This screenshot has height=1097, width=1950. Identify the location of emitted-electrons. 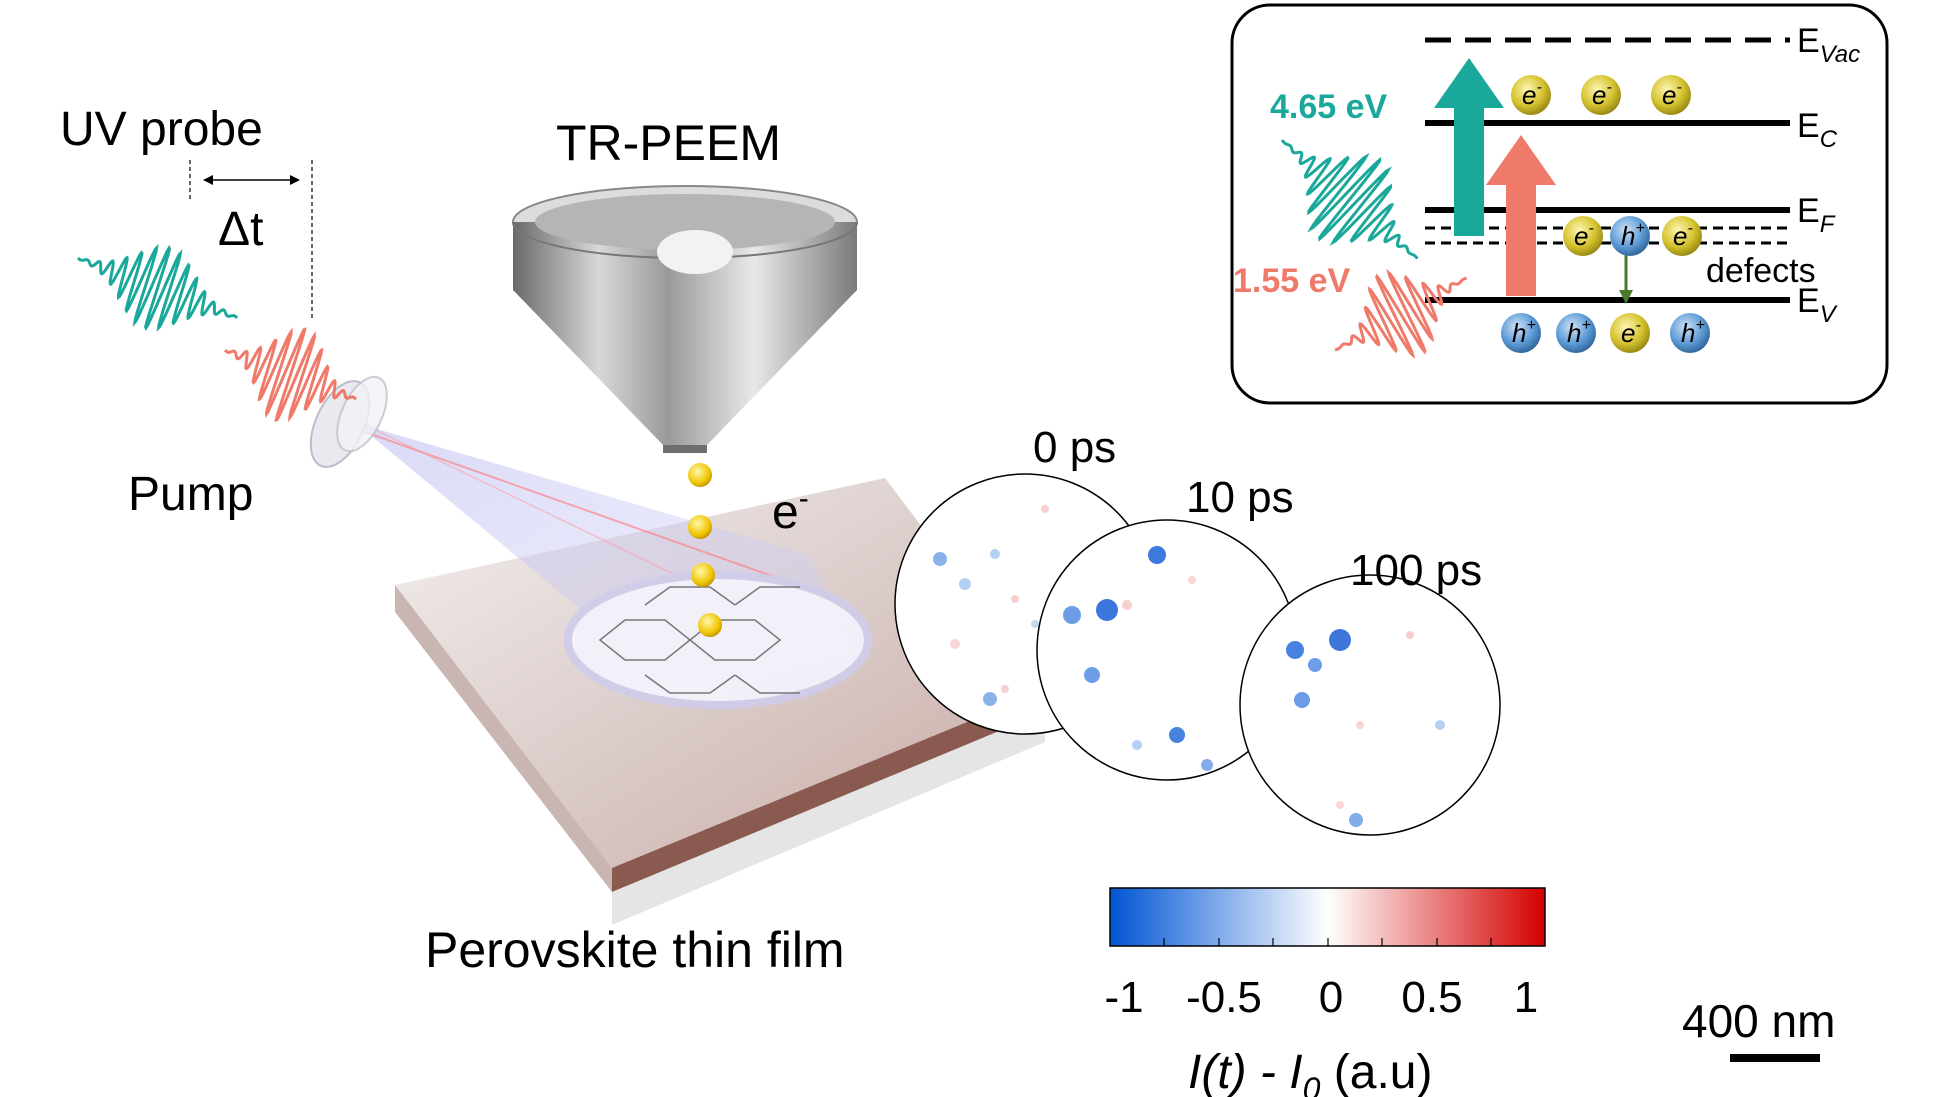
(705, 550).